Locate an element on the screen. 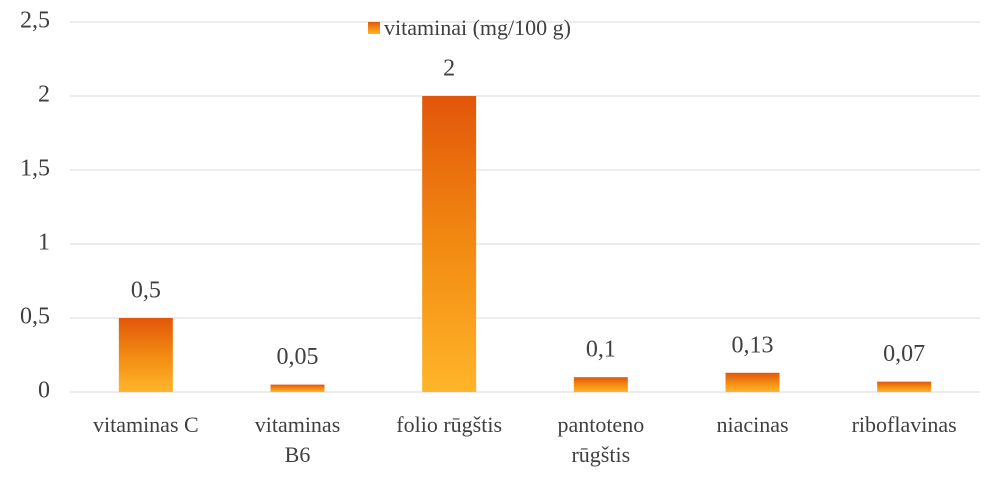 This screenshot has width=989, height=477. x-tick-label: pantoteno rūgštis is located at coordinates (601, 439).